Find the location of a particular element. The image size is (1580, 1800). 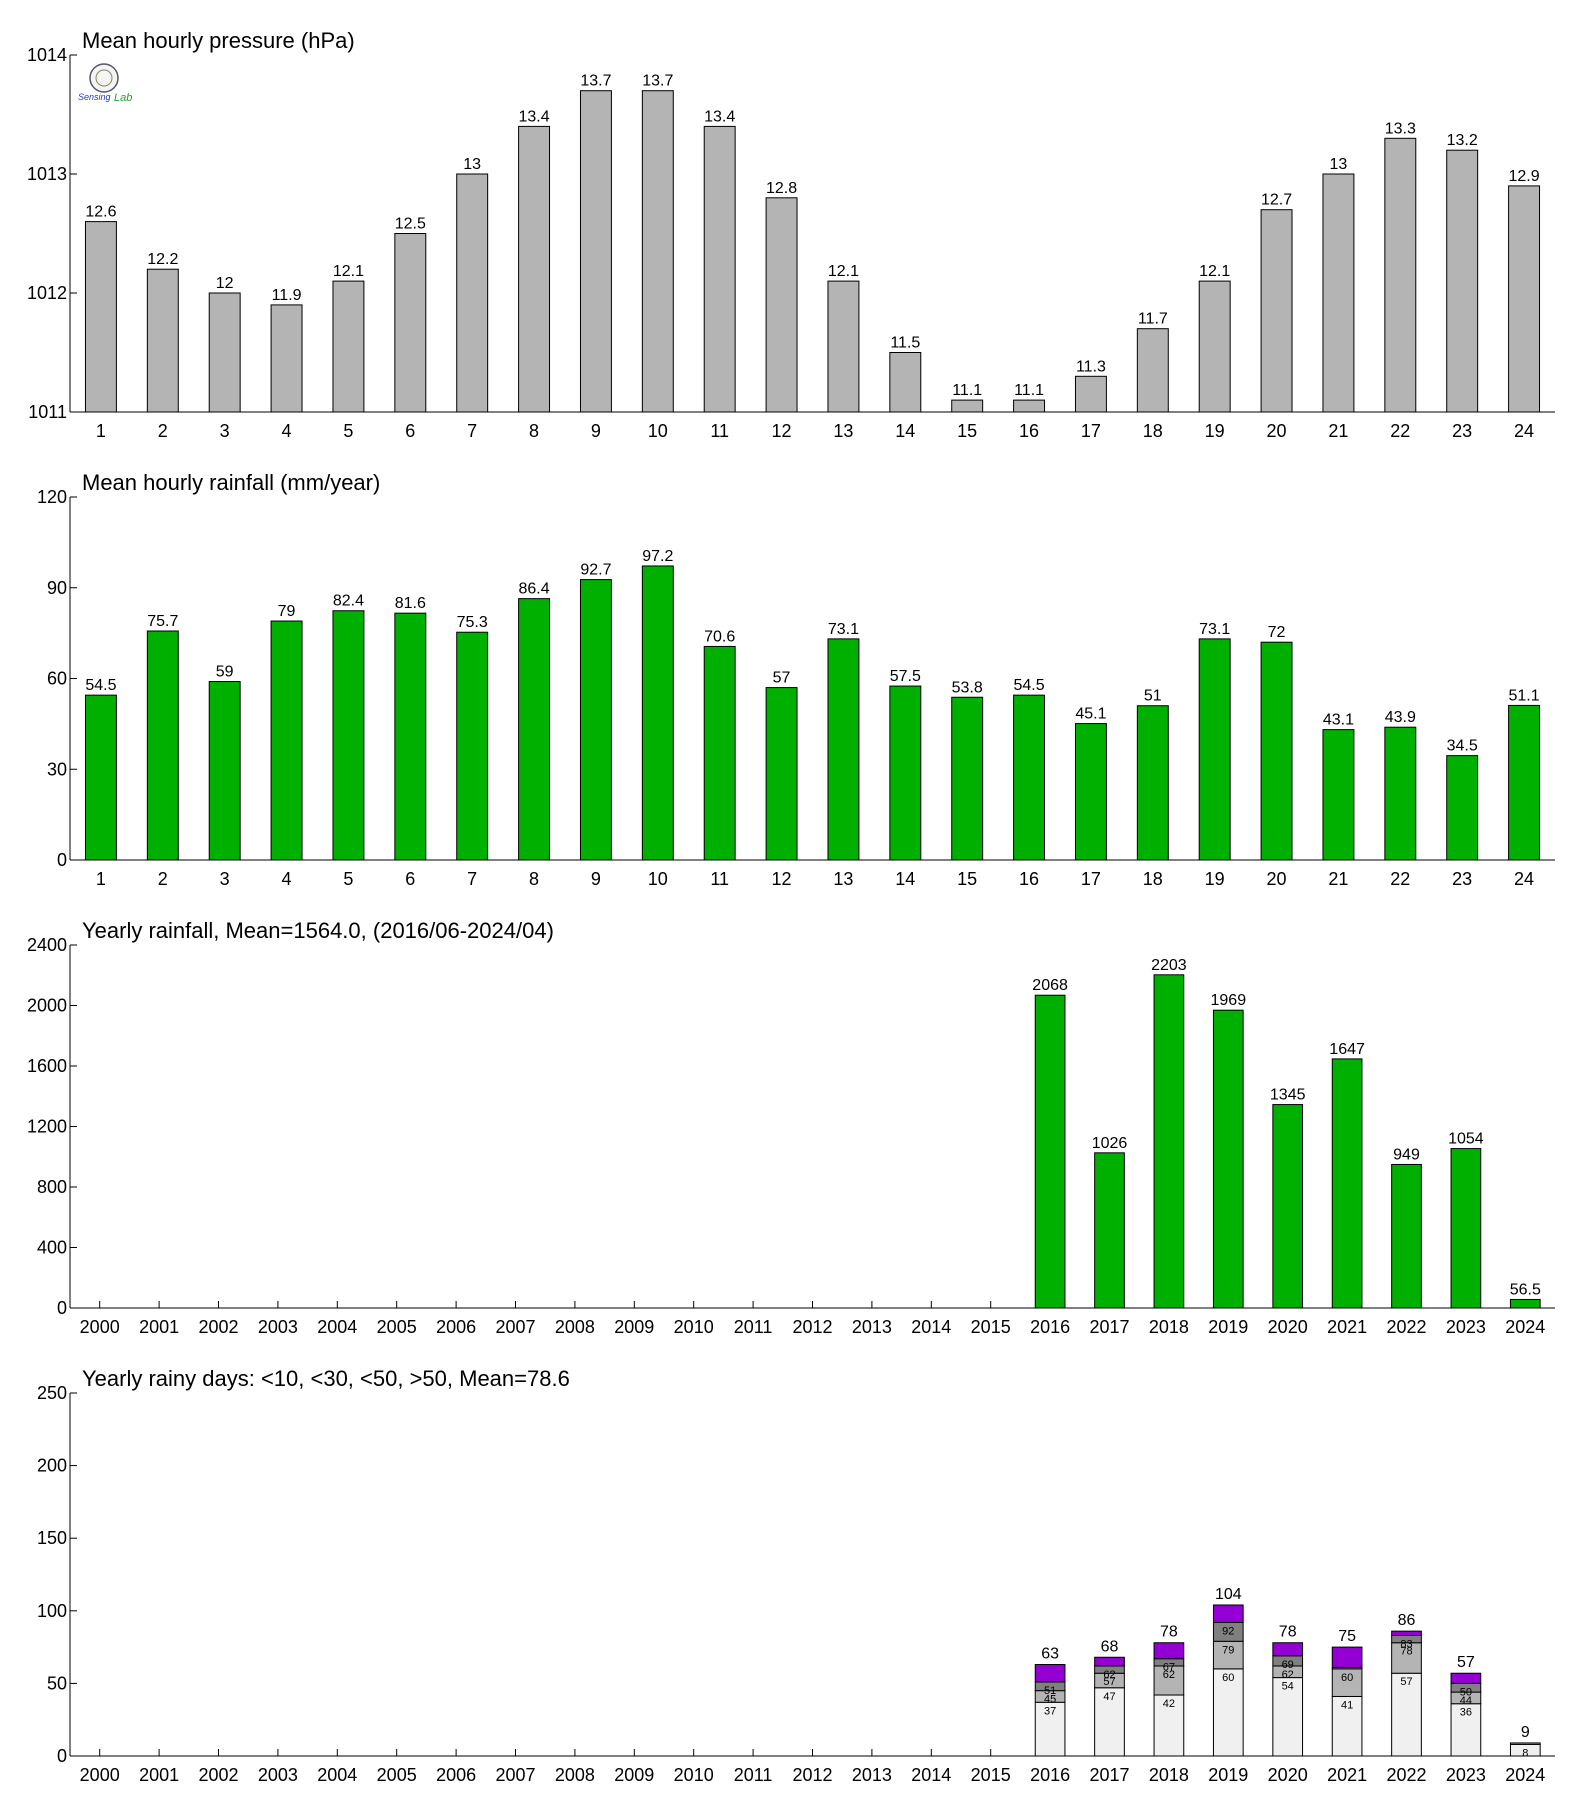

x-tick-label: 19 is located at coordinates (1215, 431).